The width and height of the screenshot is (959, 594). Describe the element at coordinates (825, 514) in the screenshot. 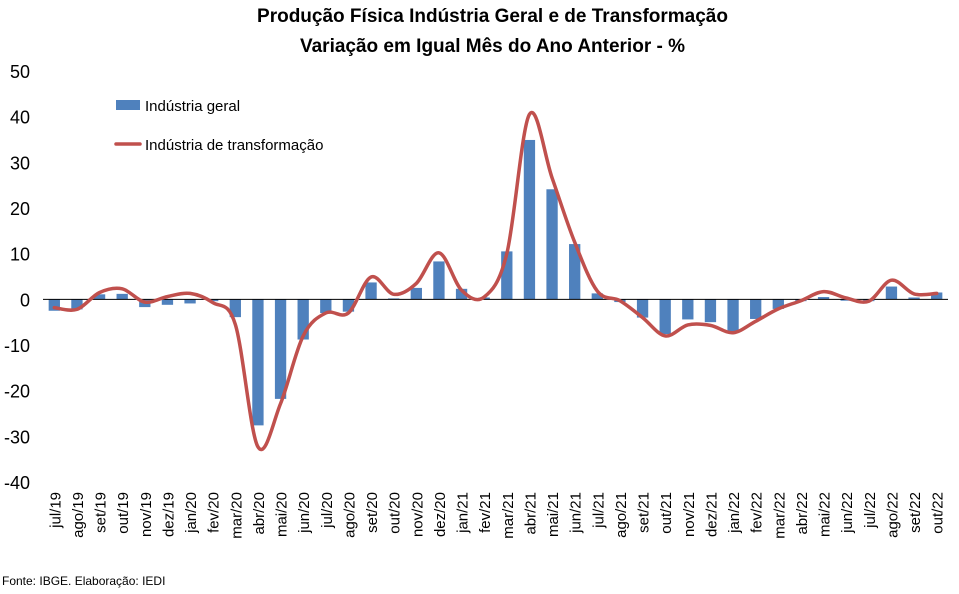

I see `x-tick-label: mai/22` at that location.